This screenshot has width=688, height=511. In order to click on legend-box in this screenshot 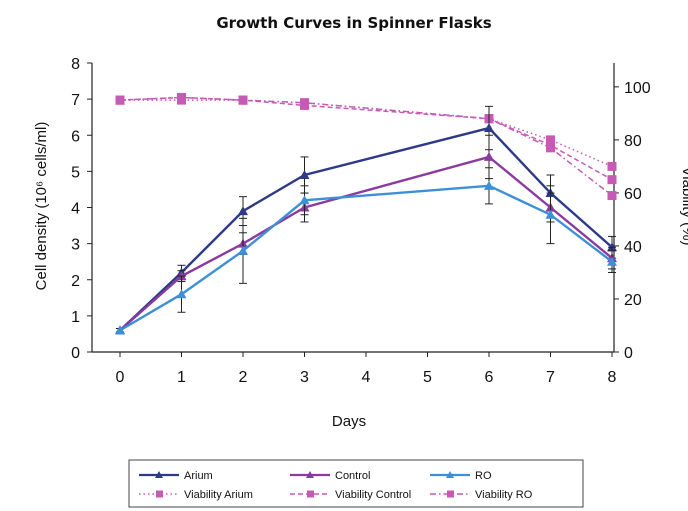, I will do `click(356, 483)`.